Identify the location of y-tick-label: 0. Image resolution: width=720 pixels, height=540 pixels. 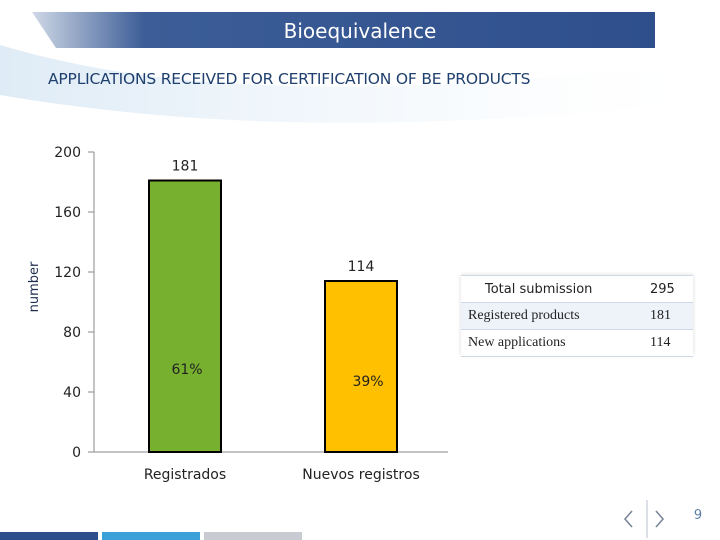
(76, 453).